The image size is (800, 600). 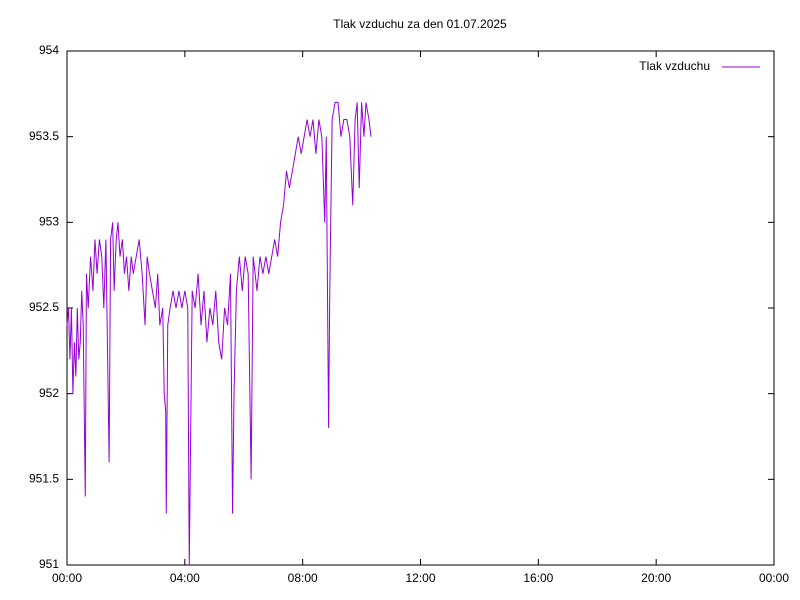 I want to click on x-tick-label: 12:00, so click(x=420, y=578).